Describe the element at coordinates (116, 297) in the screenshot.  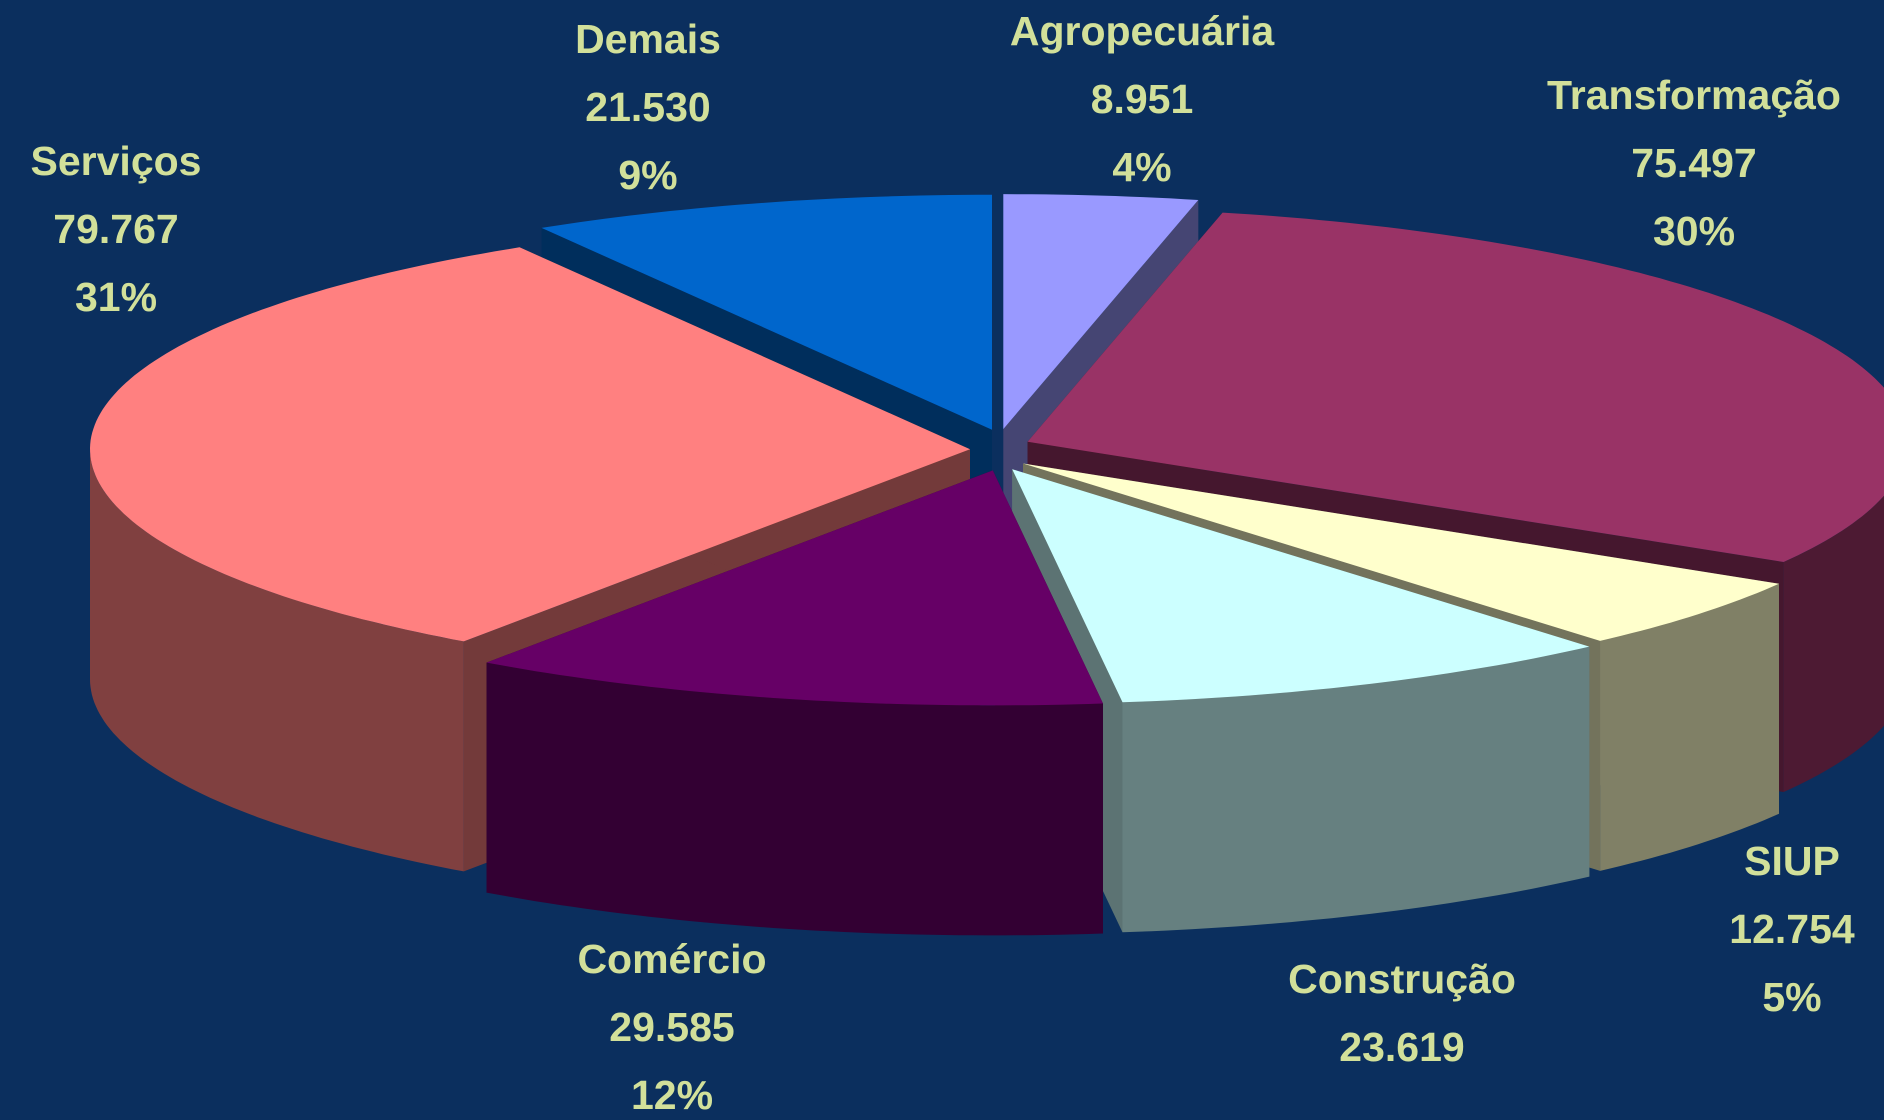
I see `label-percent: 31%` at that location.